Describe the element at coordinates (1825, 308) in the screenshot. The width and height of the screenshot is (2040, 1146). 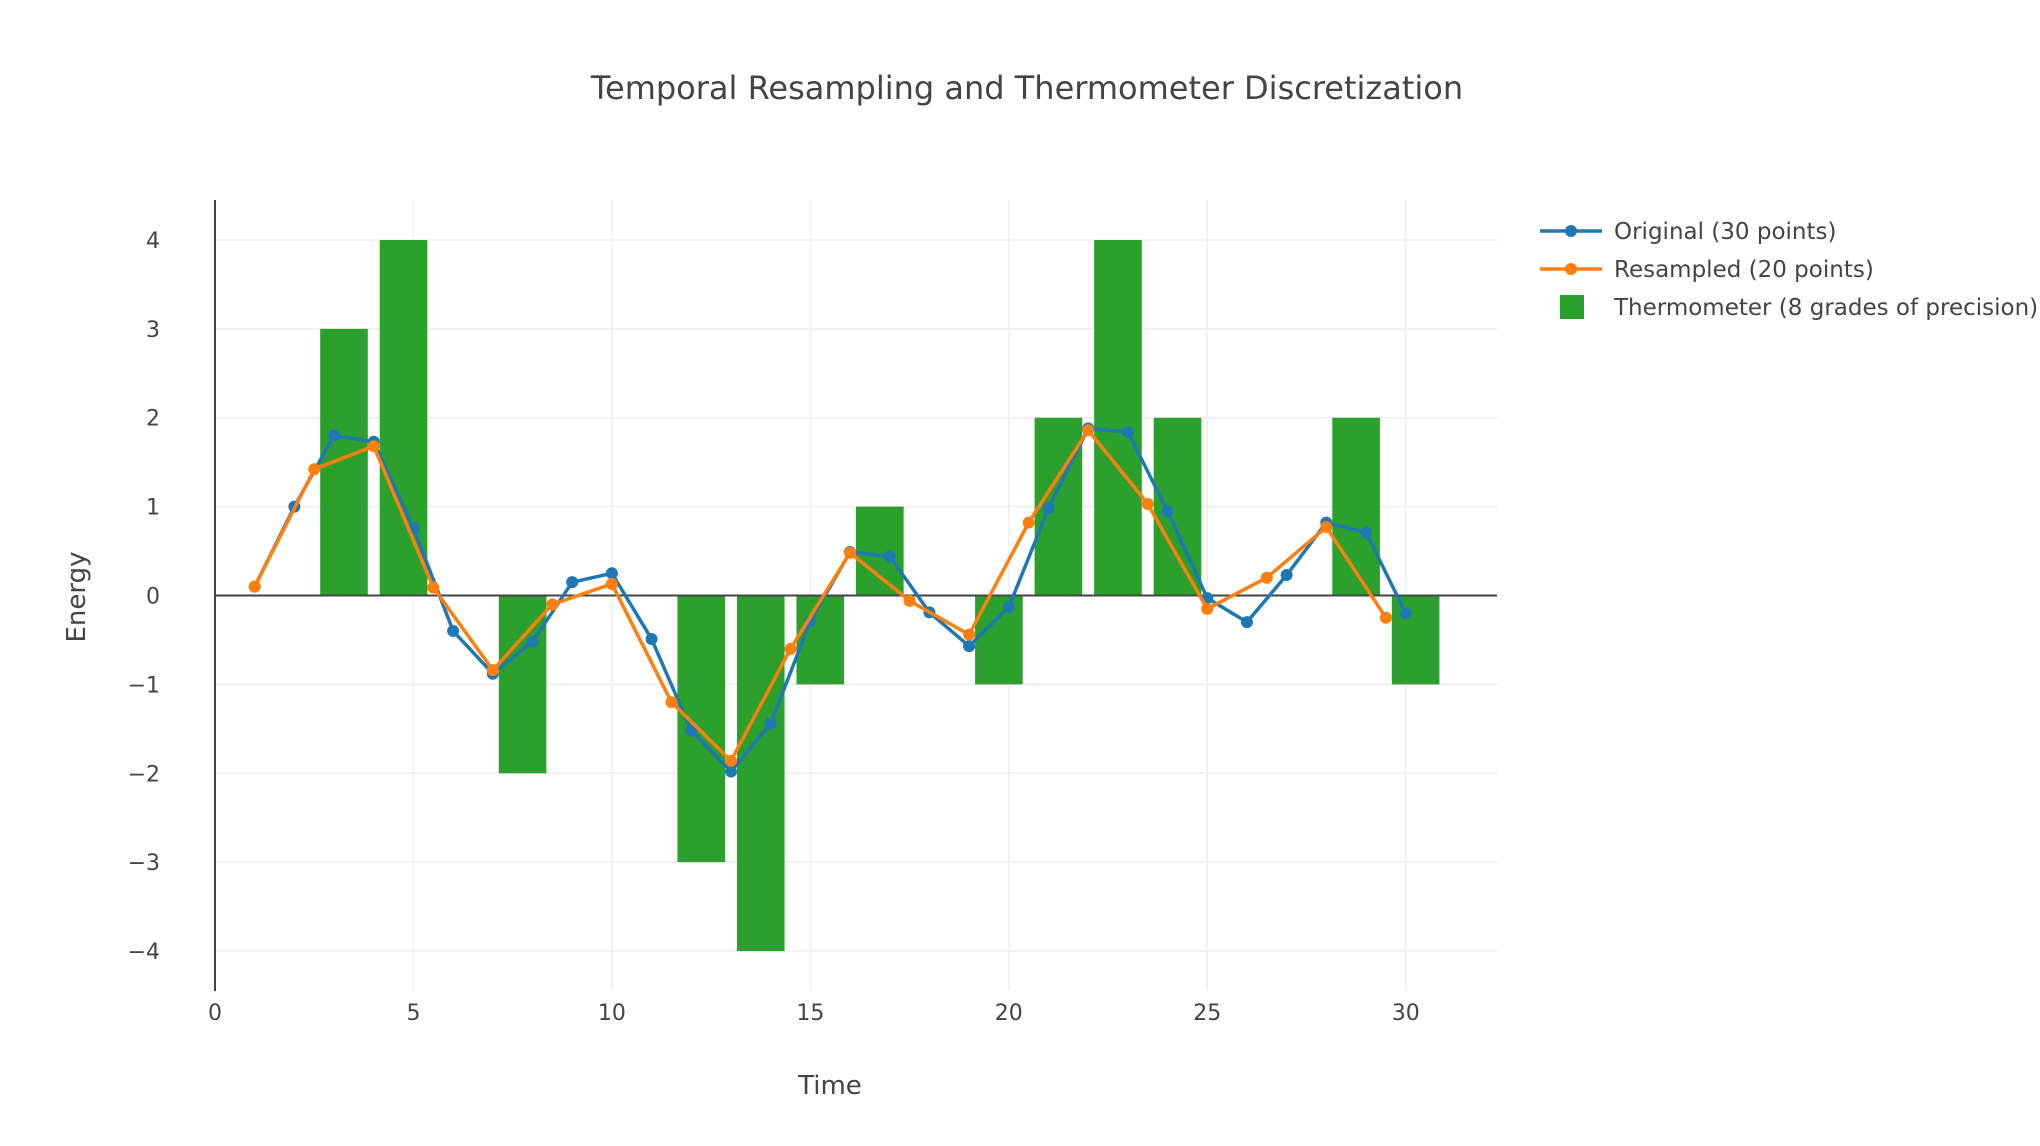
I see `legend-label: Thermometer (8 grades of precision)` at that location.